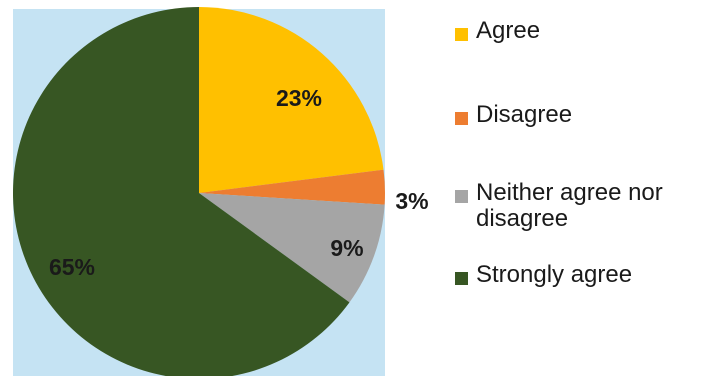  What do you see at coordinates (524, 114) in the screenshot?
I see `legend-label-disagree: Disagree` at bounding box center [524, 114].